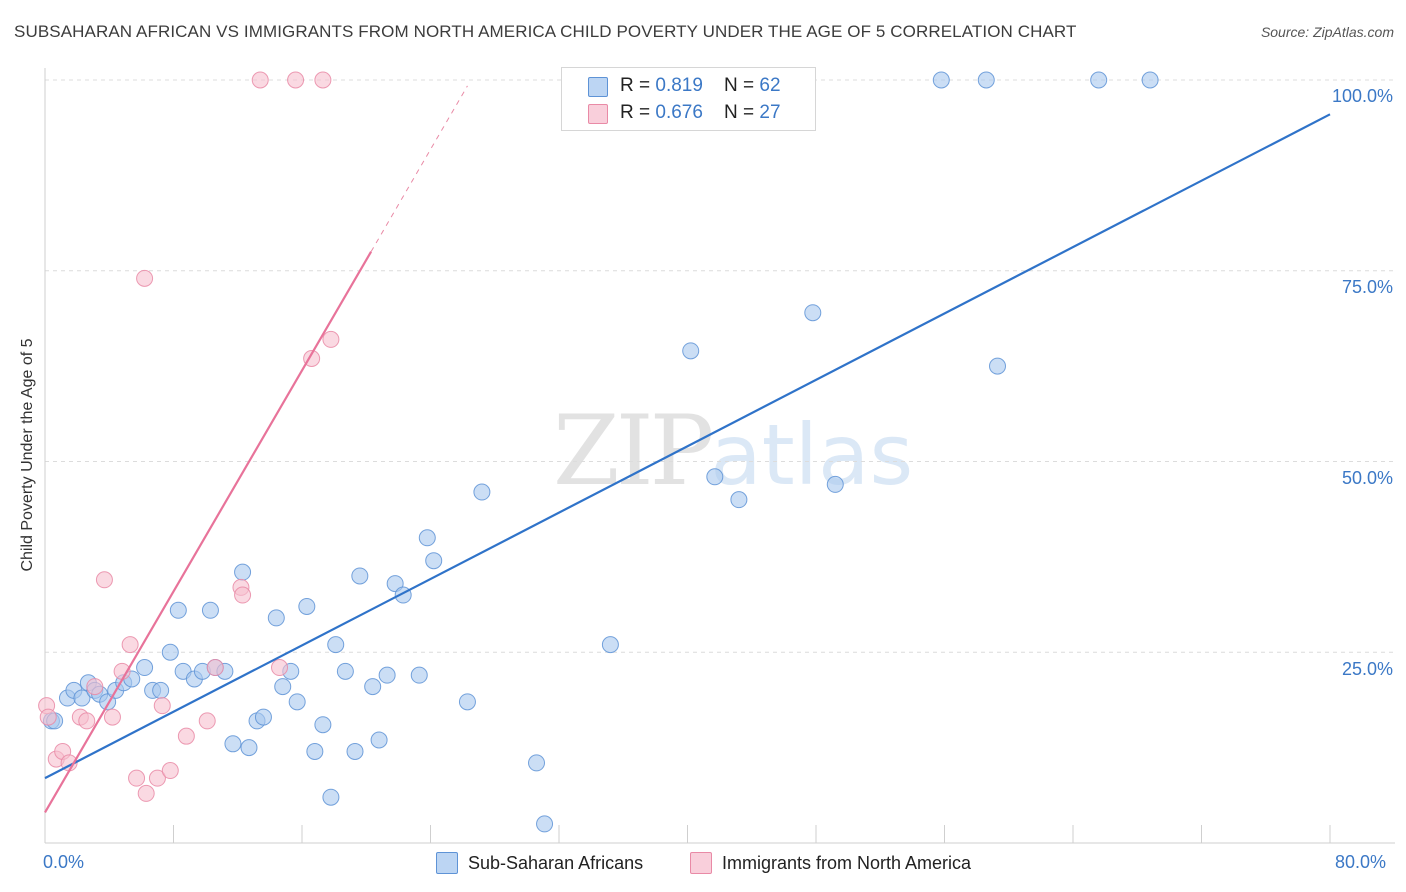 Image resolution: width=1406 pixels, height=892 pixels. What do you see at coordinates (633, 451) in the screenshot?
I see `watermark-zip: ZIP` at bounding box center [633, 451].